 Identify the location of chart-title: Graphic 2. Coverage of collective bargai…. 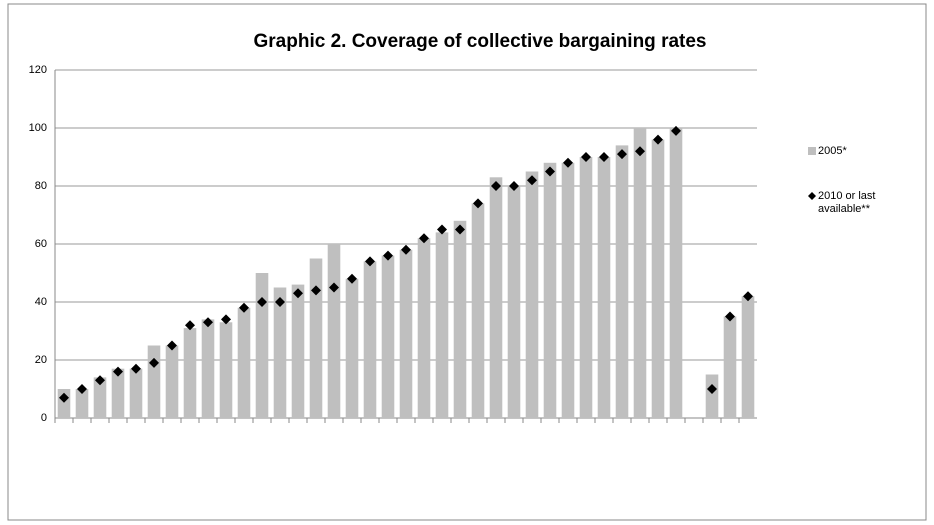
(480, 41).